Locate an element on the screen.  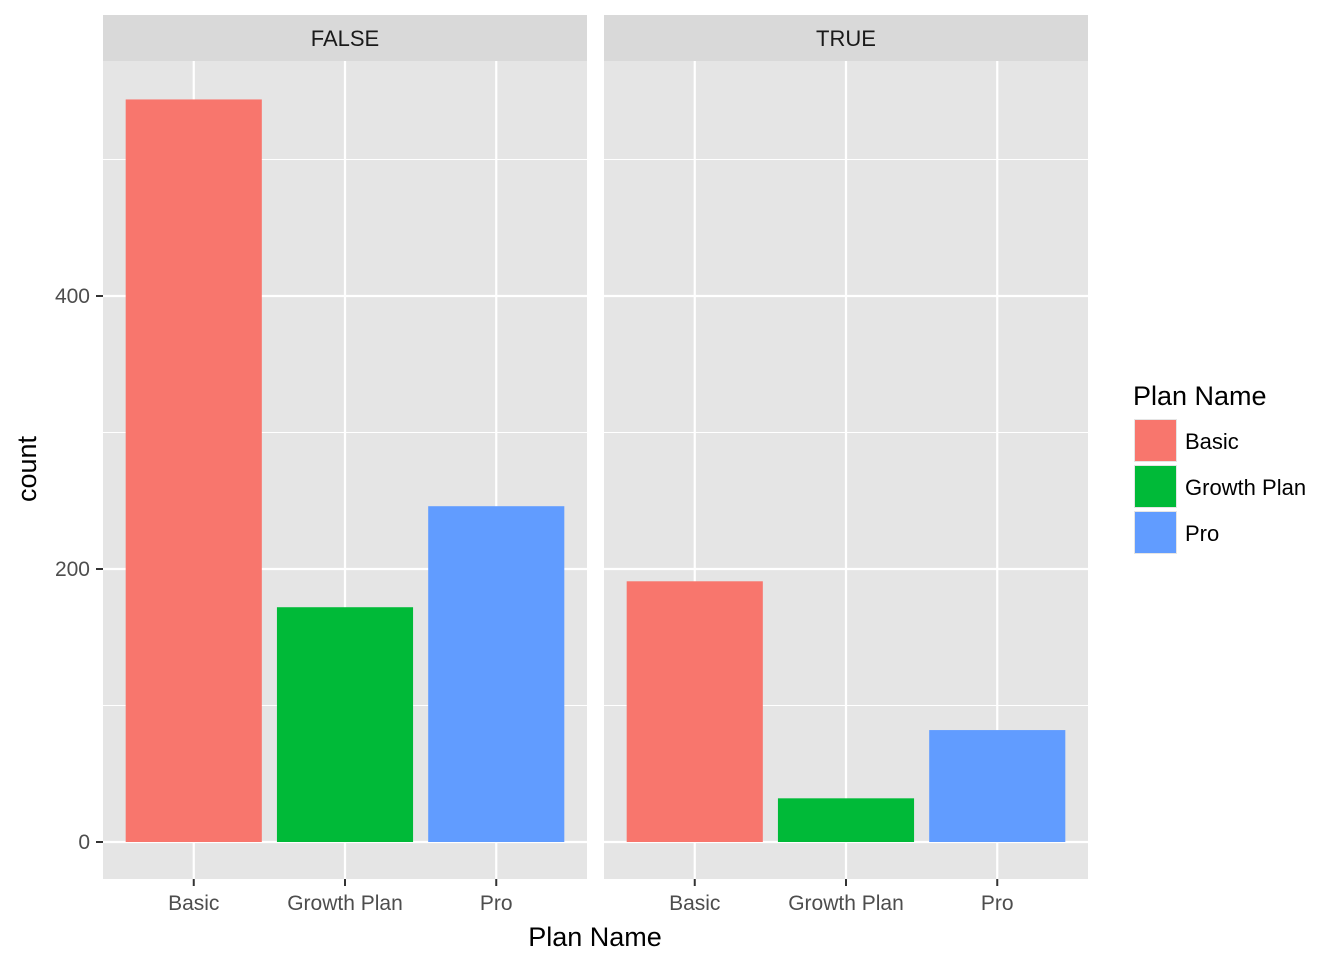
legend-swatch-basic is located at coordinates (1155, 440).